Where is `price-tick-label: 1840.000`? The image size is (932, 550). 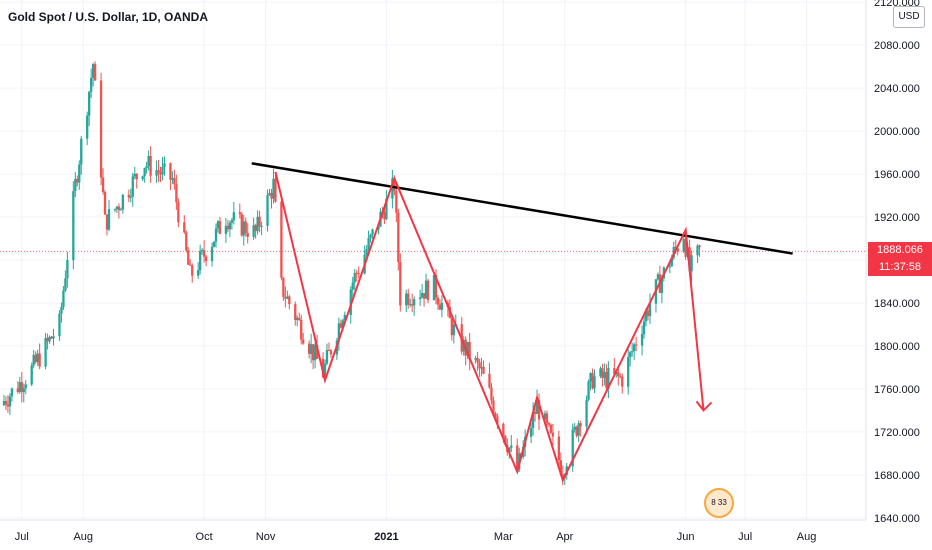 price-tick-label: 1840.000 is located at coordinates (897, 304).